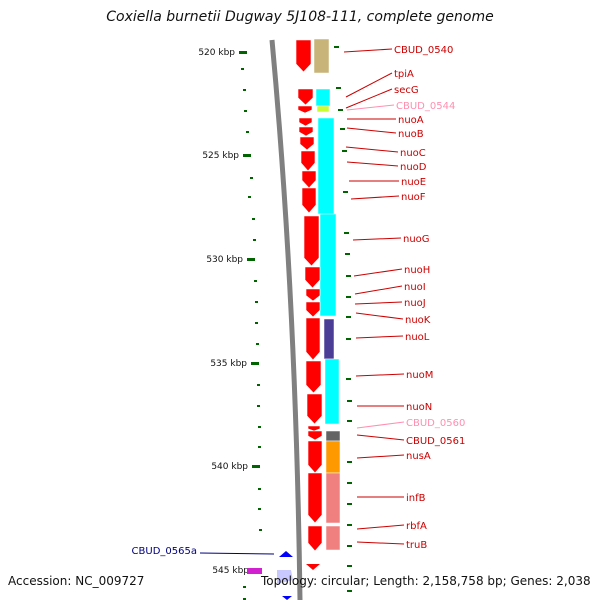 The width and height of the screenshot is (600, 600). I want to click on gene-label: infB, so click(416, 498).